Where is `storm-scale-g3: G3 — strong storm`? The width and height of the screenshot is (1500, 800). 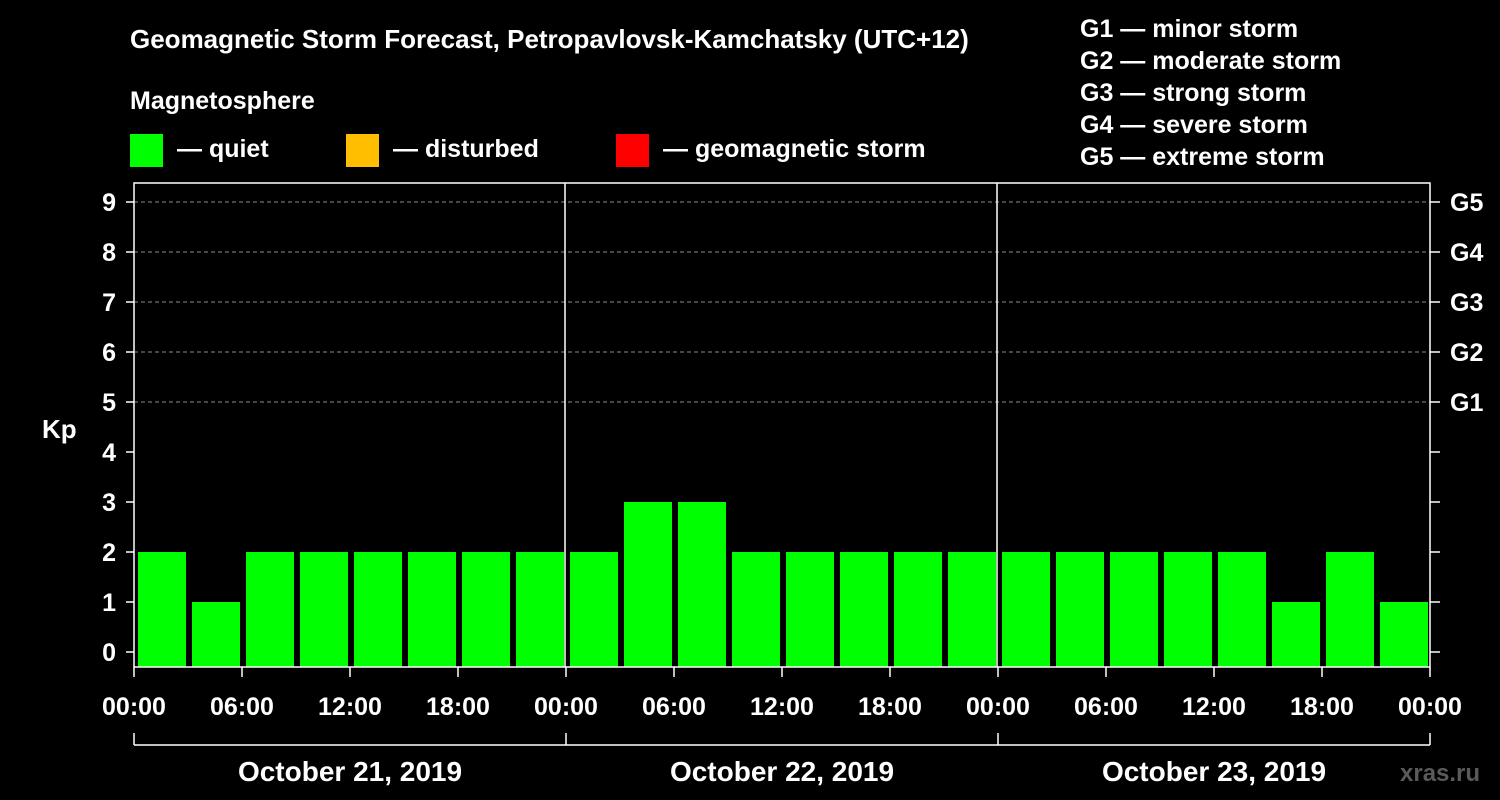
storm-scale-g3: G3 — strong storm is located at coordinates (1193, 93).